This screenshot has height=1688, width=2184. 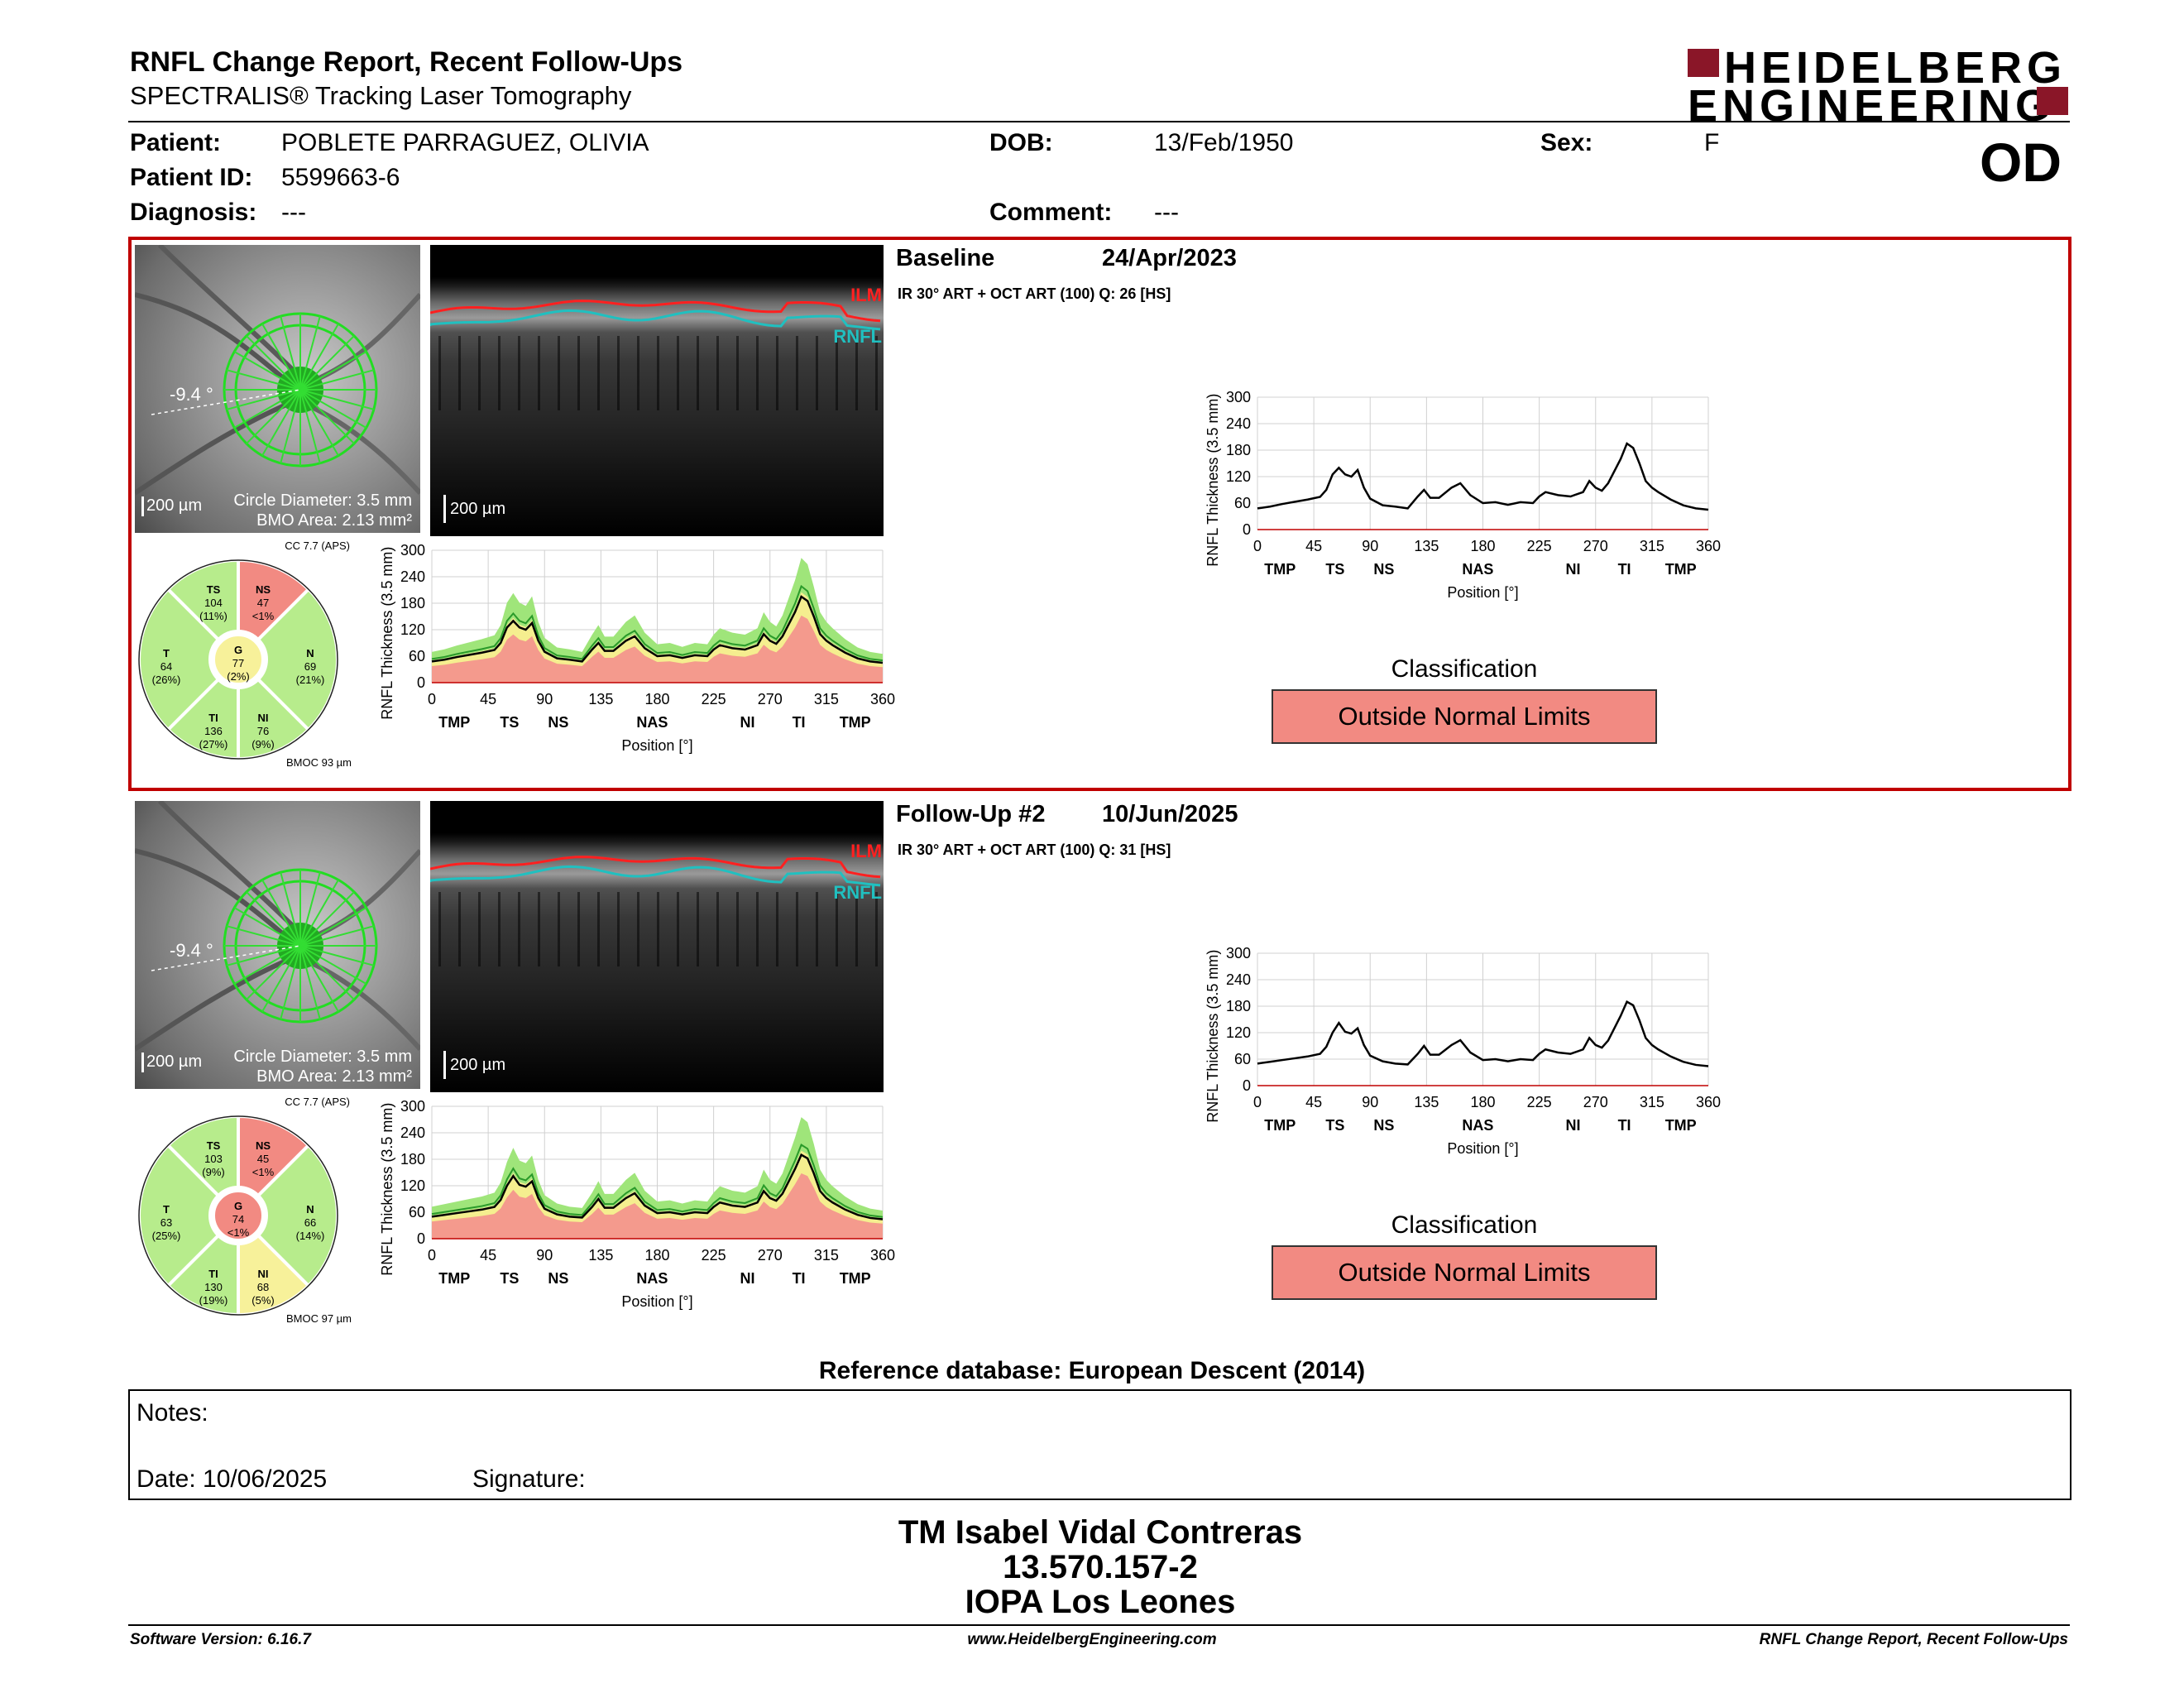 What do you see at coordinates (1238, 979) in the screenshot?
I see `y-tick-label: 240` at bounding box center [1238, 979].